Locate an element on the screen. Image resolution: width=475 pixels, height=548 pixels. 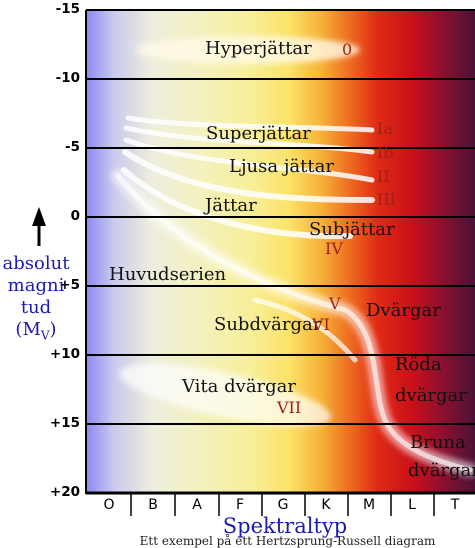
spectral-tick-f: F is located at coordinates (240, 505).